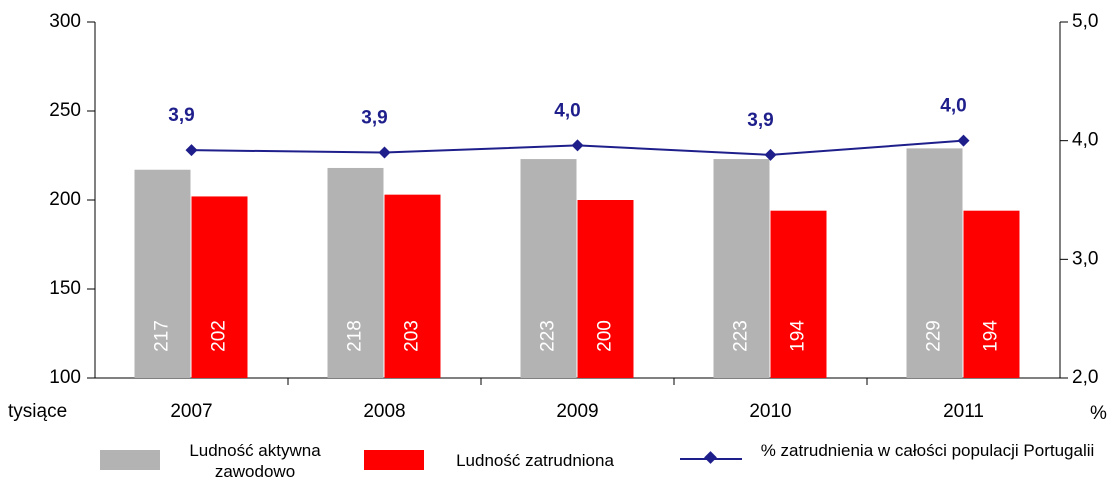 This screenshot has height=495, width=1114. I want to click on x-tick-label: 2009, so click(577, 411).